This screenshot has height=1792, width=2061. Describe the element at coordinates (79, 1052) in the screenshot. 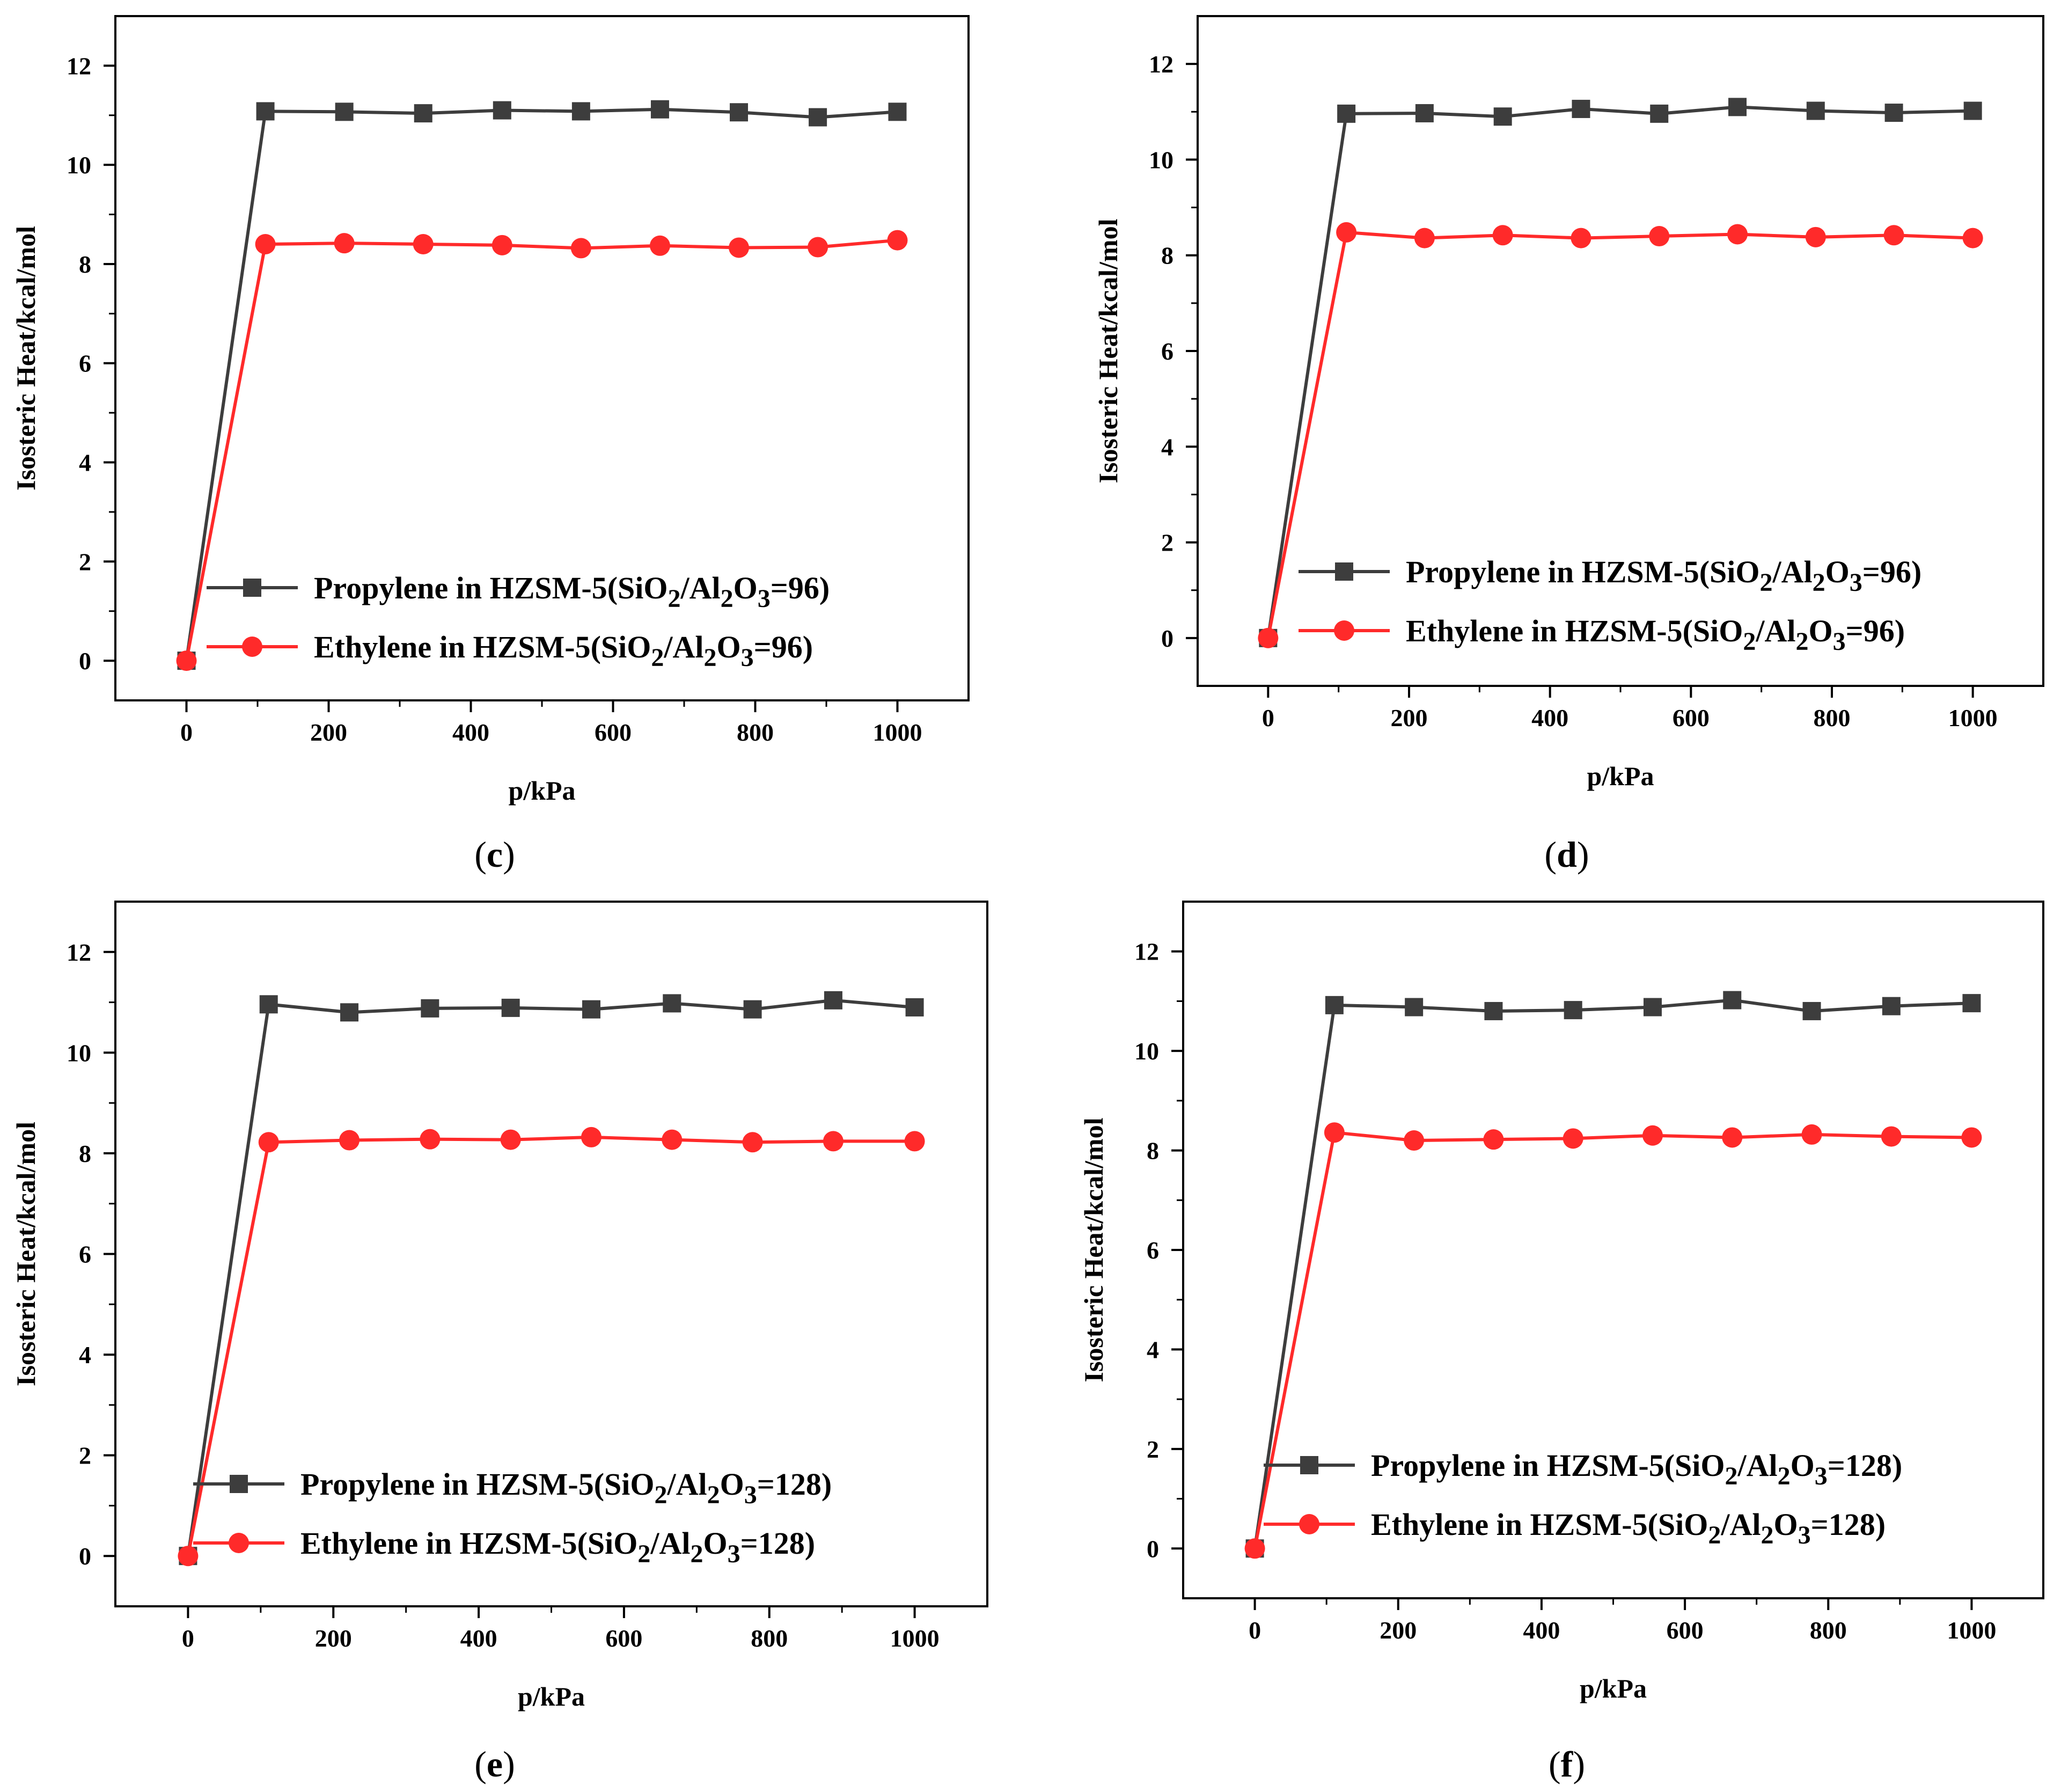

I see `y-tick-label: 10` at that location.